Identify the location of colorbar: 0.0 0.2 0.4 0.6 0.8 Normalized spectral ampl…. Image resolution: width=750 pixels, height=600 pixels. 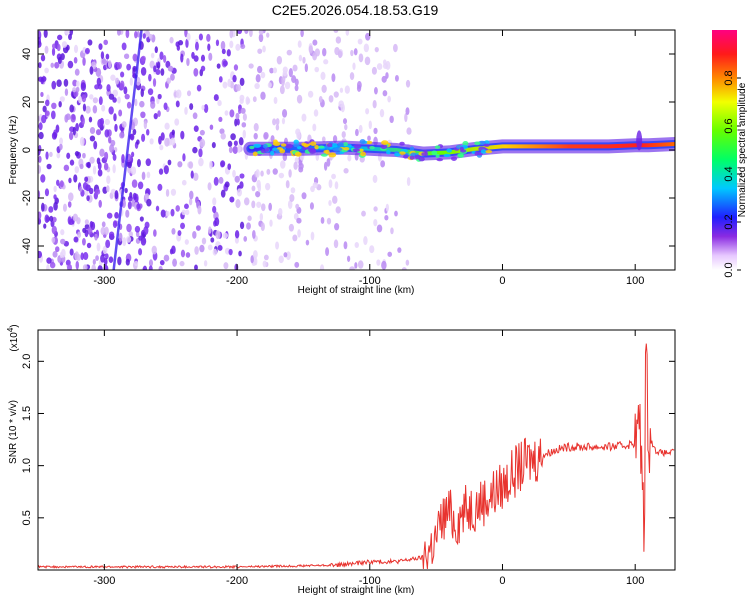
(730, 154).